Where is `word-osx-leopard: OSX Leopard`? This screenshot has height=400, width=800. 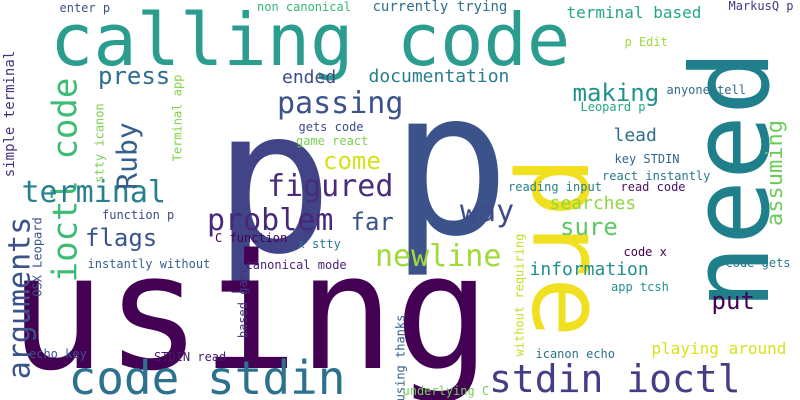 word-osx-leopard: OSX Leopard is located at coordinates (37, 257).